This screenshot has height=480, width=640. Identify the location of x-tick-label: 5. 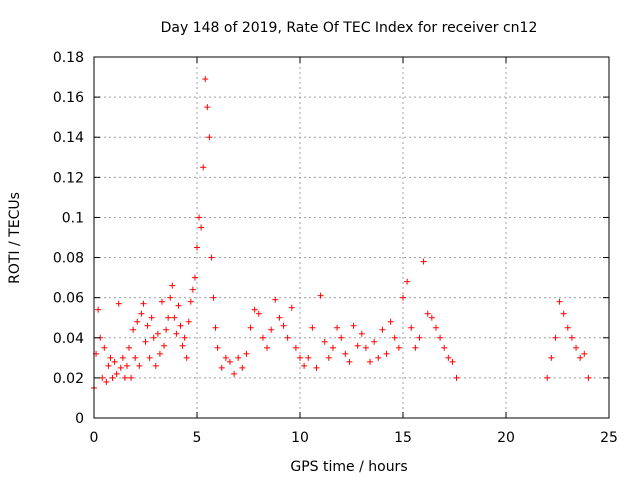
(197, 438).